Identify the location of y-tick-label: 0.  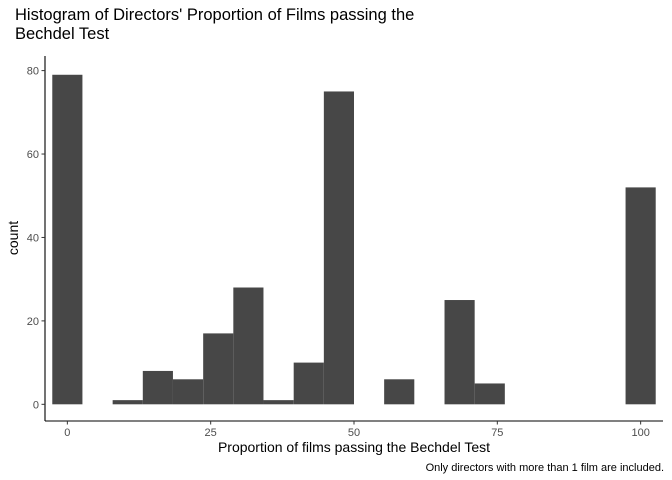
(36, 405).